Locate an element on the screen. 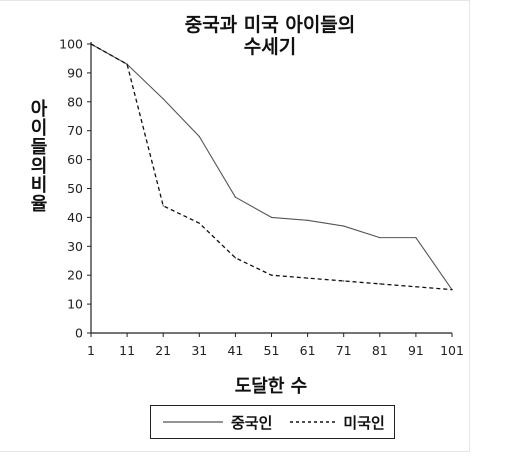 Image resolution: width=512 pixels, height=463 pixels. x-tick-label: 91 is located at coordinates (416, 350).